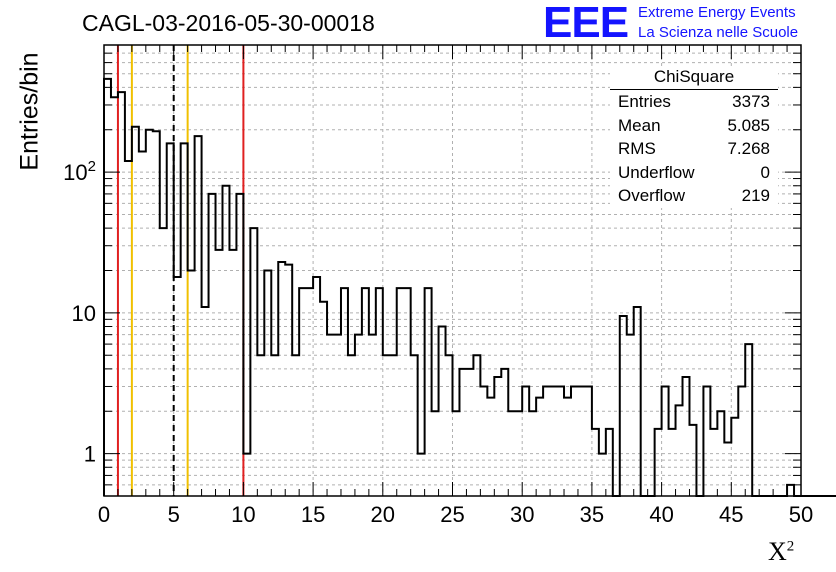 The width and height of the screenshot is (836, 572). What do you see at coordinates (592, 514) in the screenshot?
I see `x-tick-label: 35` at bounding box center [592, 514].